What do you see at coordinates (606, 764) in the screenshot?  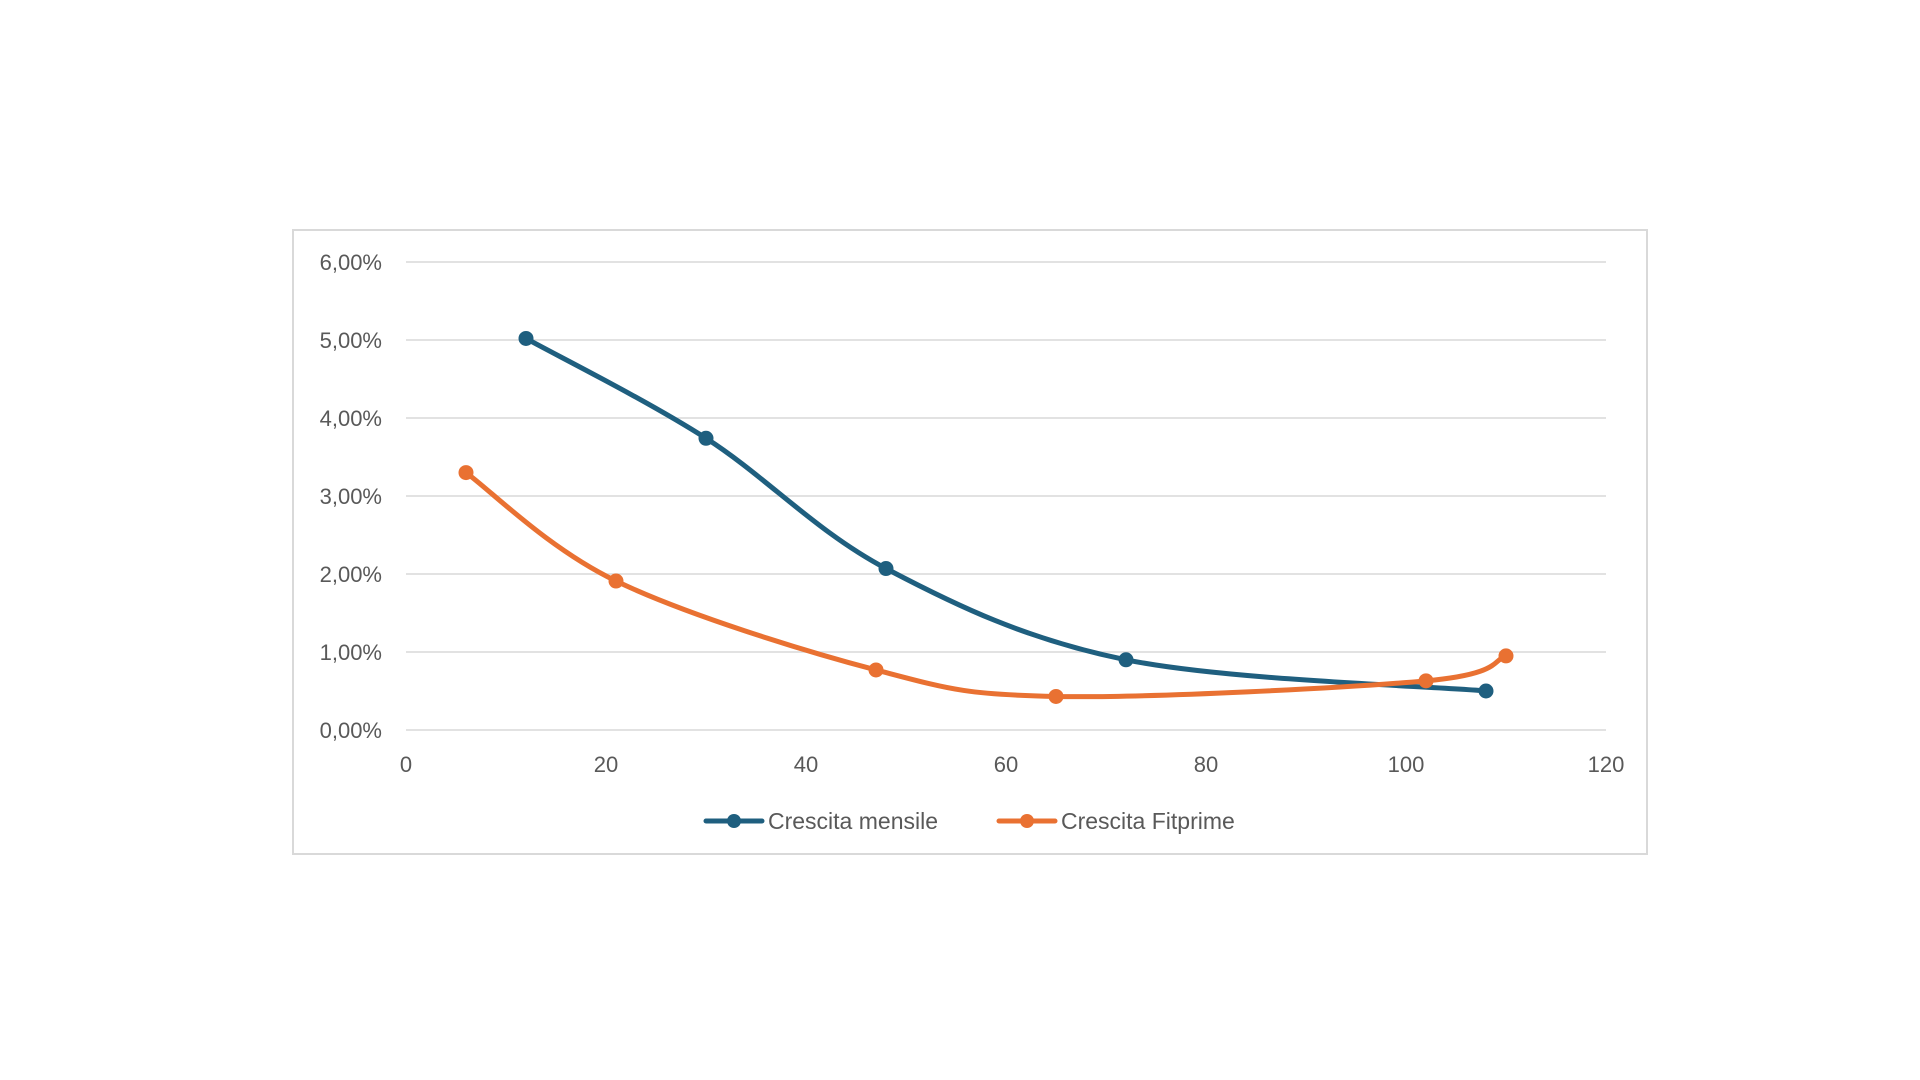 I see `x-tick-label: 20` at bounding box center [606, 764].